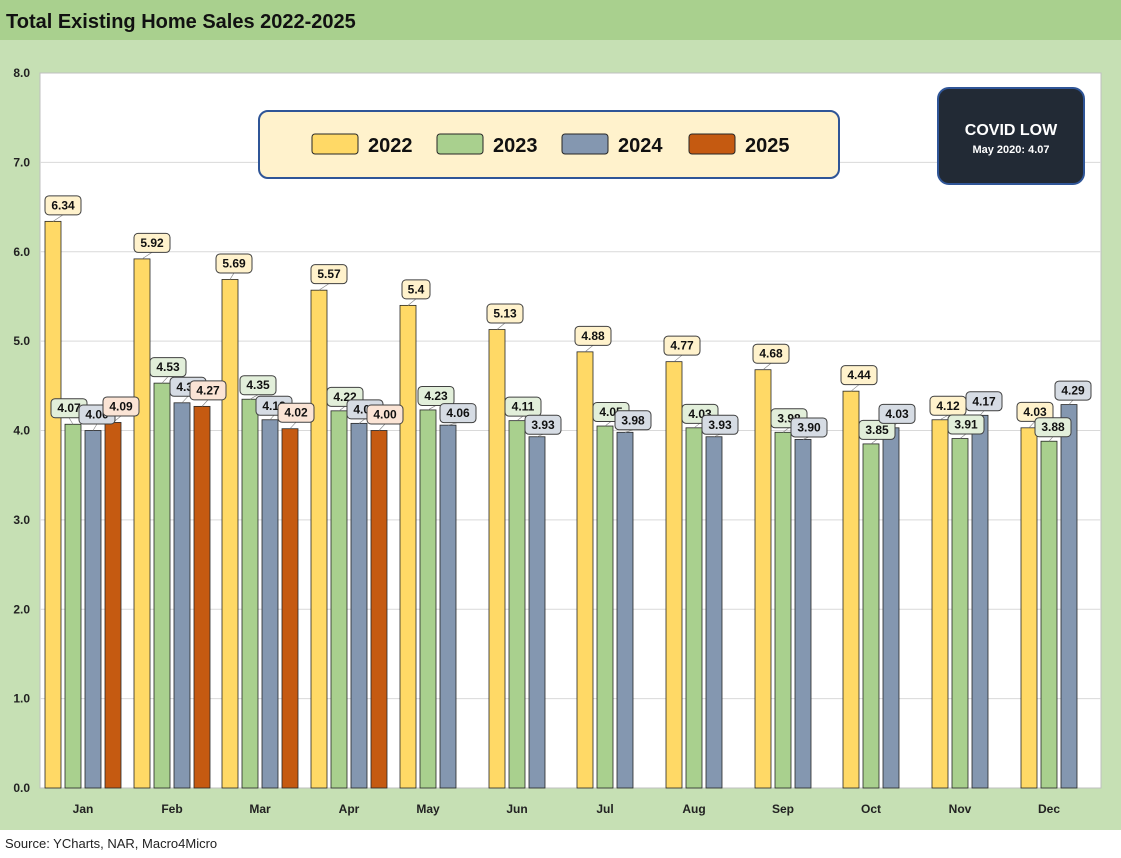 This screenshot has height=858, width=1121. Describe the element at coordinates (113, 605) in the screenshot. I see `bar-2025-Jan` at that location.